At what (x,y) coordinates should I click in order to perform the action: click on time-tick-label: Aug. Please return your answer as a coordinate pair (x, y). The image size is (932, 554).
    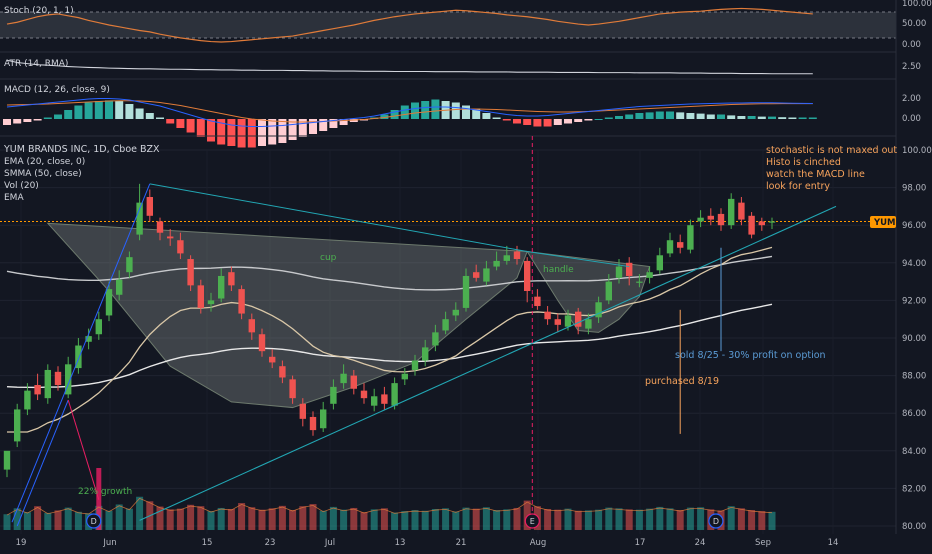
    Looking at the image, I should click on (538, 543).